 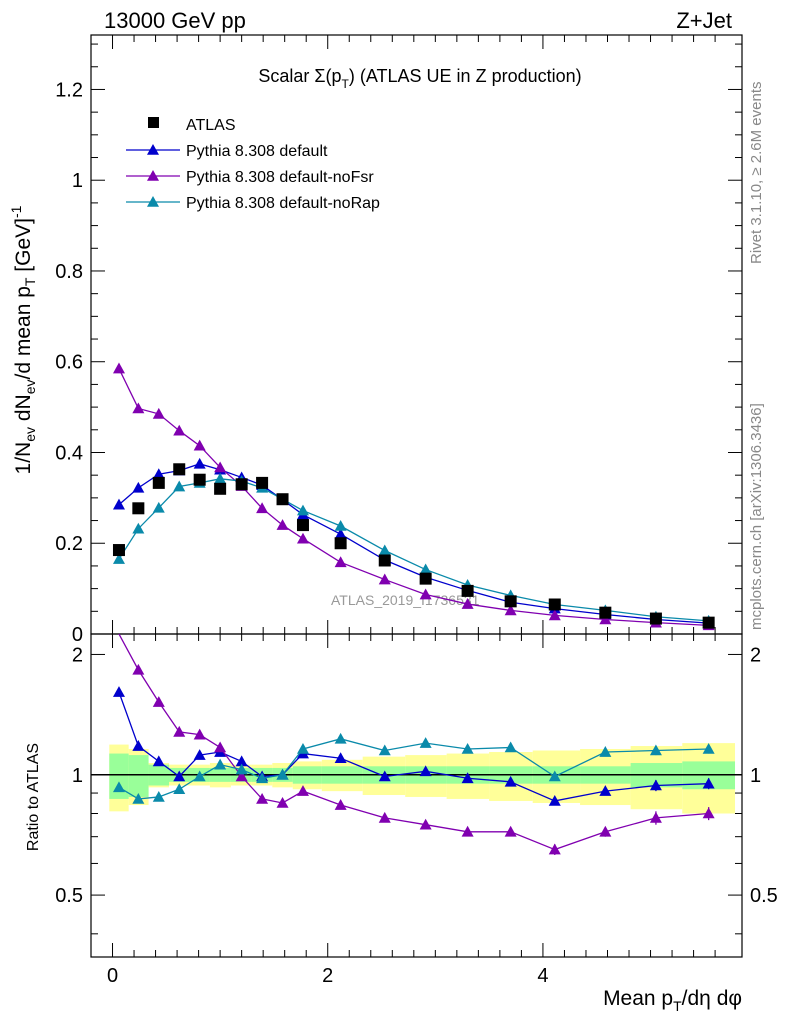 I want to click on legend-marker-default, so click(x=153, y=149).